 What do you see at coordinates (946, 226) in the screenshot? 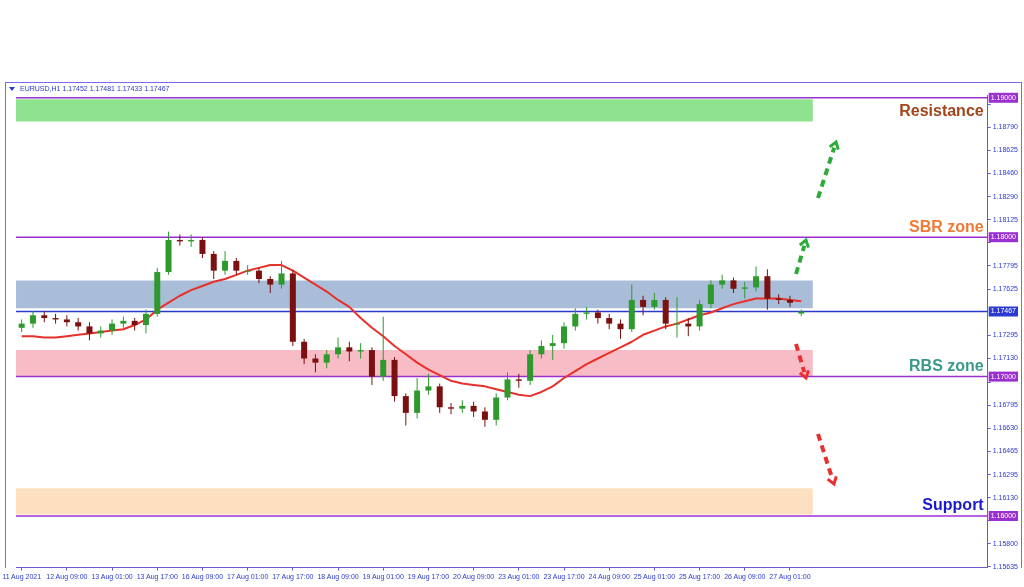
I see `annotation: SBR zone` at bounding box center [946, 226].